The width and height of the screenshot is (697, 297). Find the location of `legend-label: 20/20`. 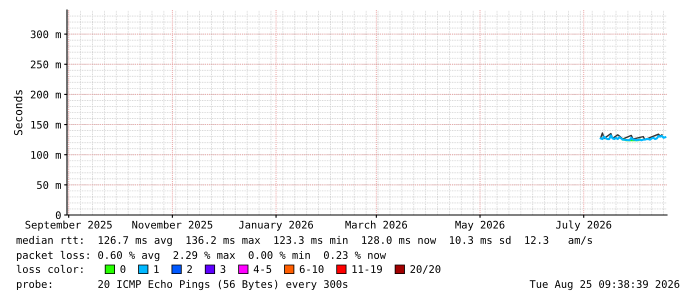

legend-label: 20/20 is located at coordinates (425, 269).